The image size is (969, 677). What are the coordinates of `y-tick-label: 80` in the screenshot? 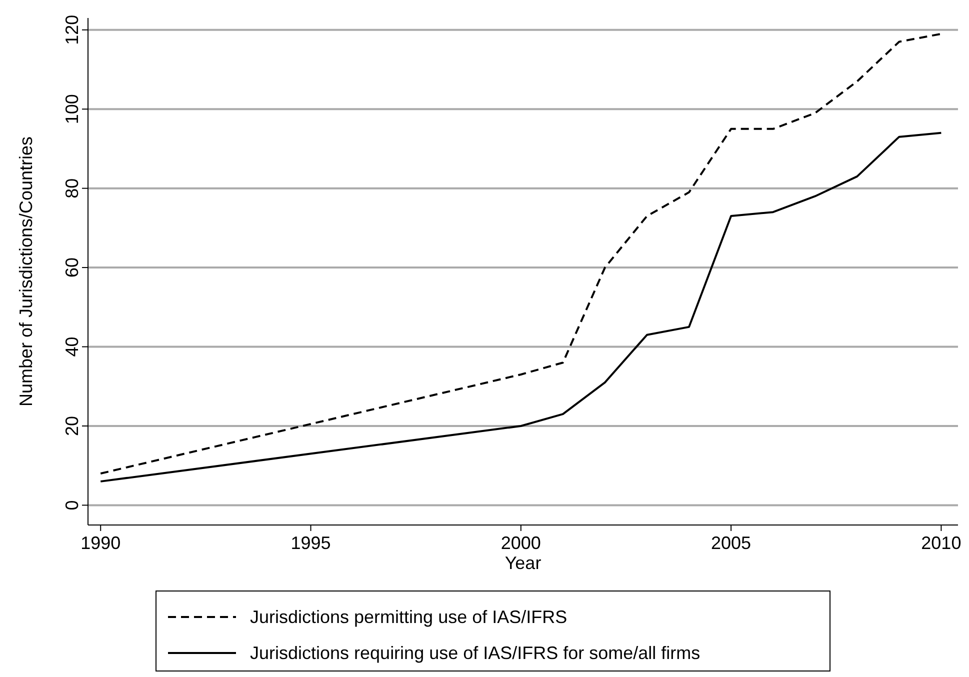 It's located at (72, 188).